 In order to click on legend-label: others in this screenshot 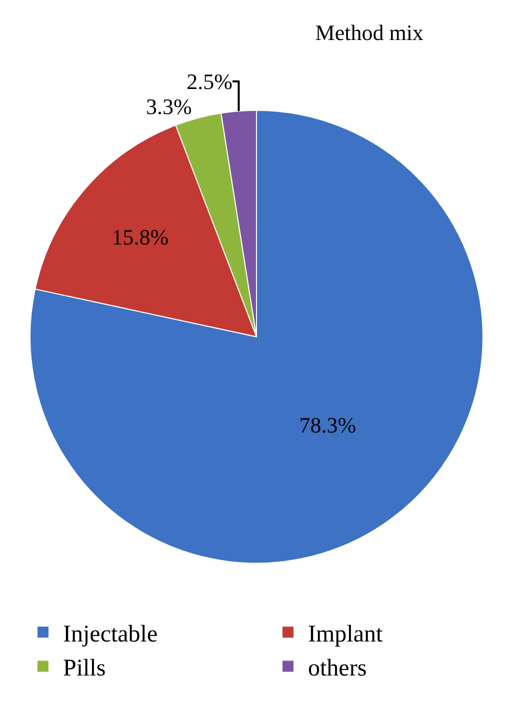, I will do `click(337, 669)`.